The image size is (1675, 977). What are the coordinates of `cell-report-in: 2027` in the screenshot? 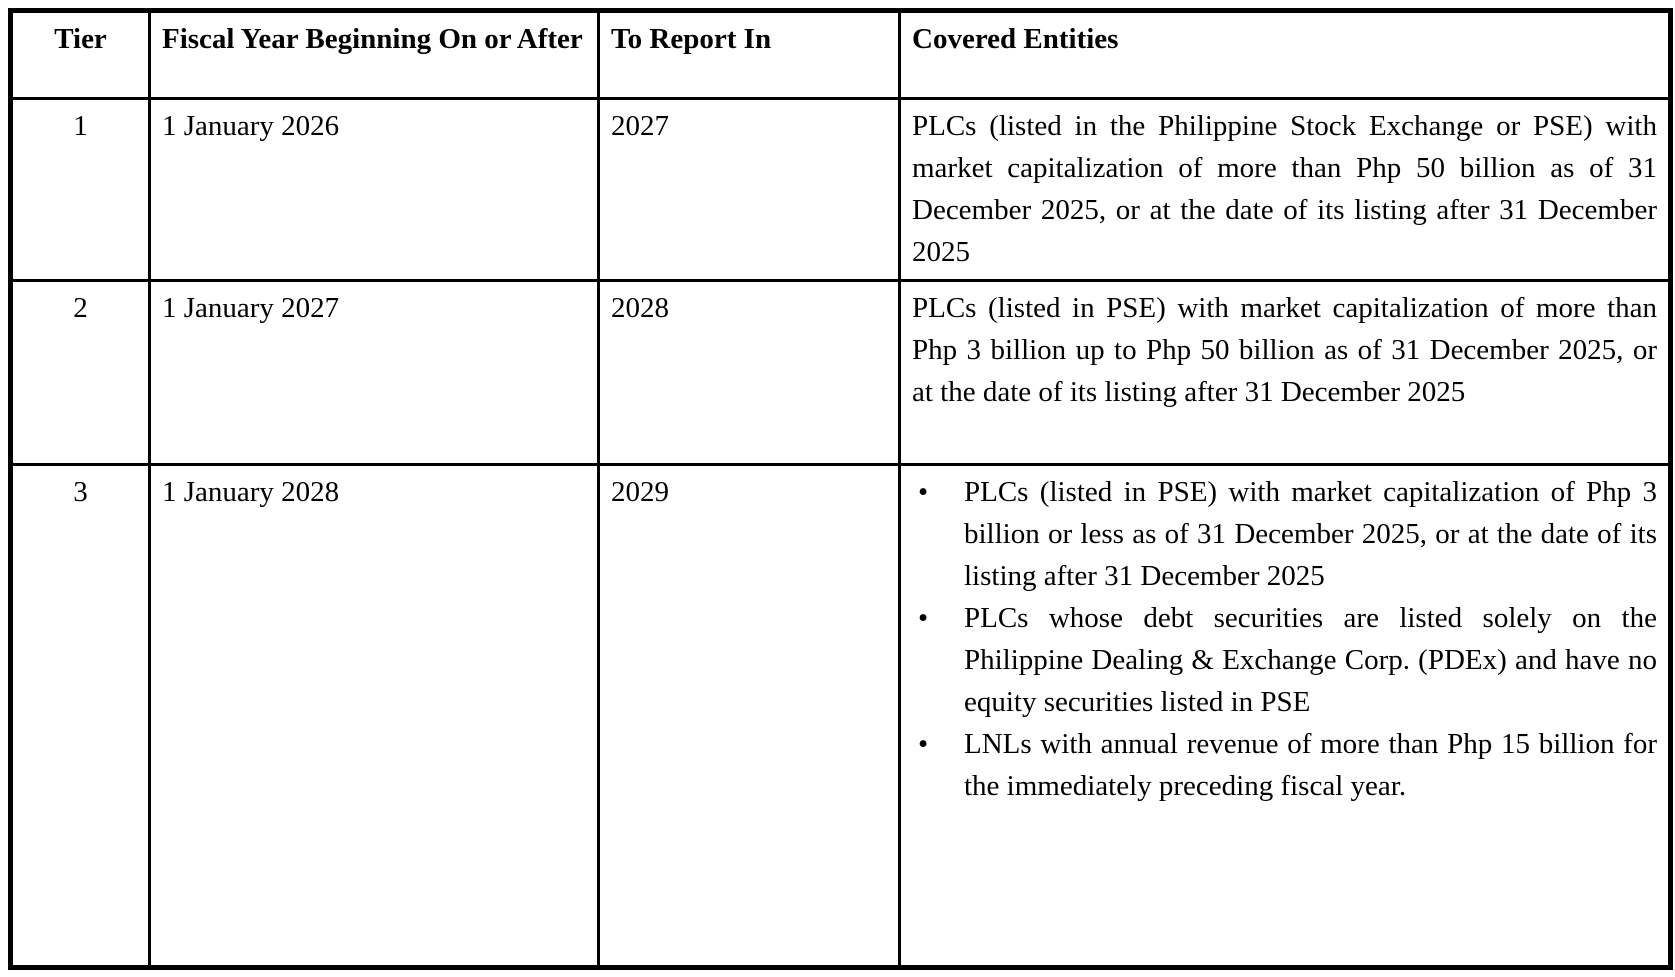 It's located at (749, 189).